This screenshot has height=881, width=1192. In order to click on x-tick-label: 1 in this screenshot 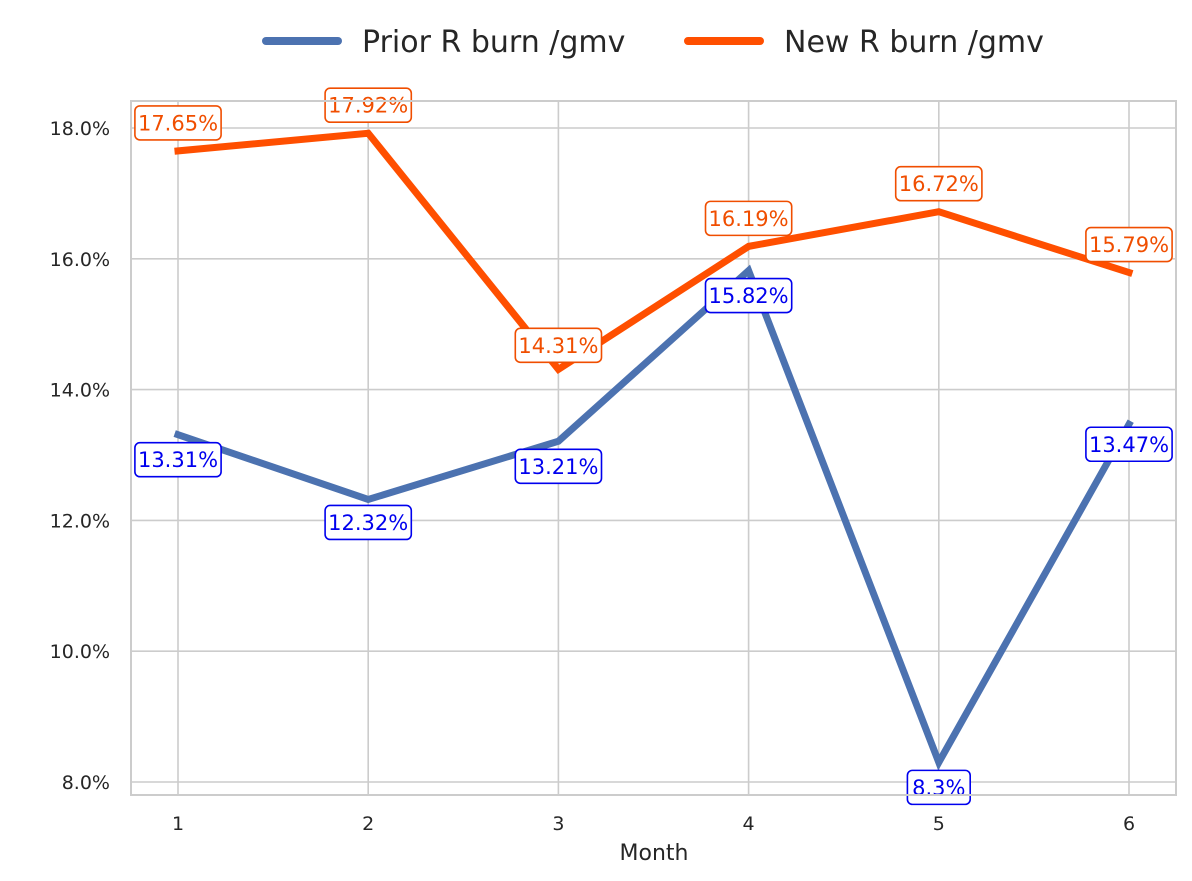, I will do `click(178, 824)`.